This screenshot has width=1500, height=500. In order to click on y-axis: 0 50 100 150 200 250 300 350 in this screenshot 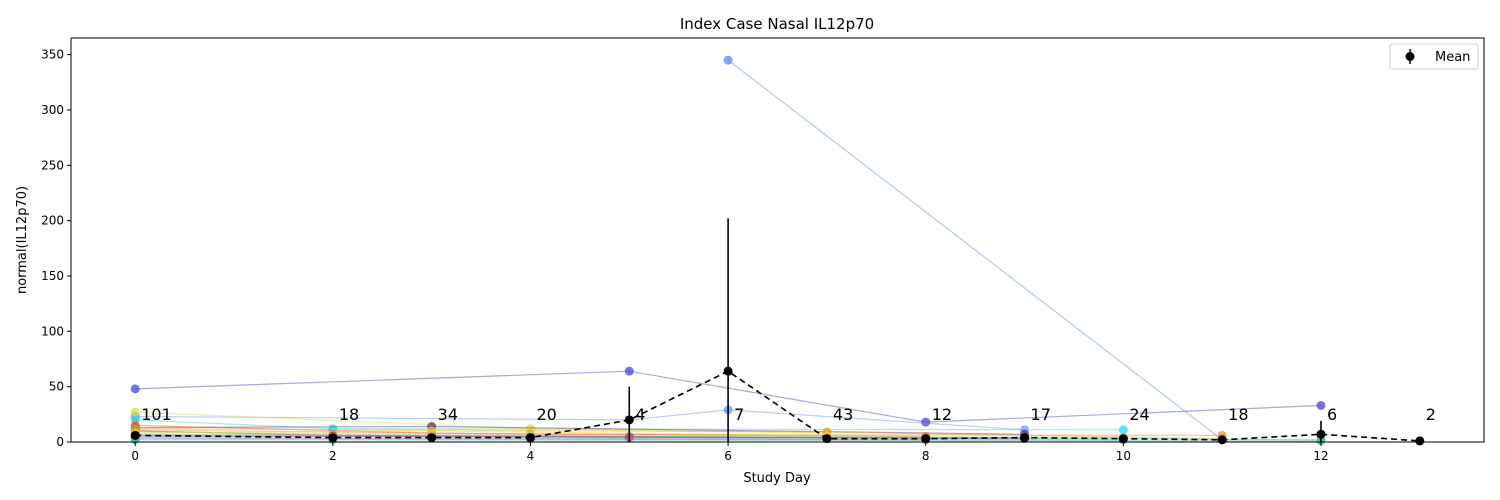, I will do `click(56, 248)`.